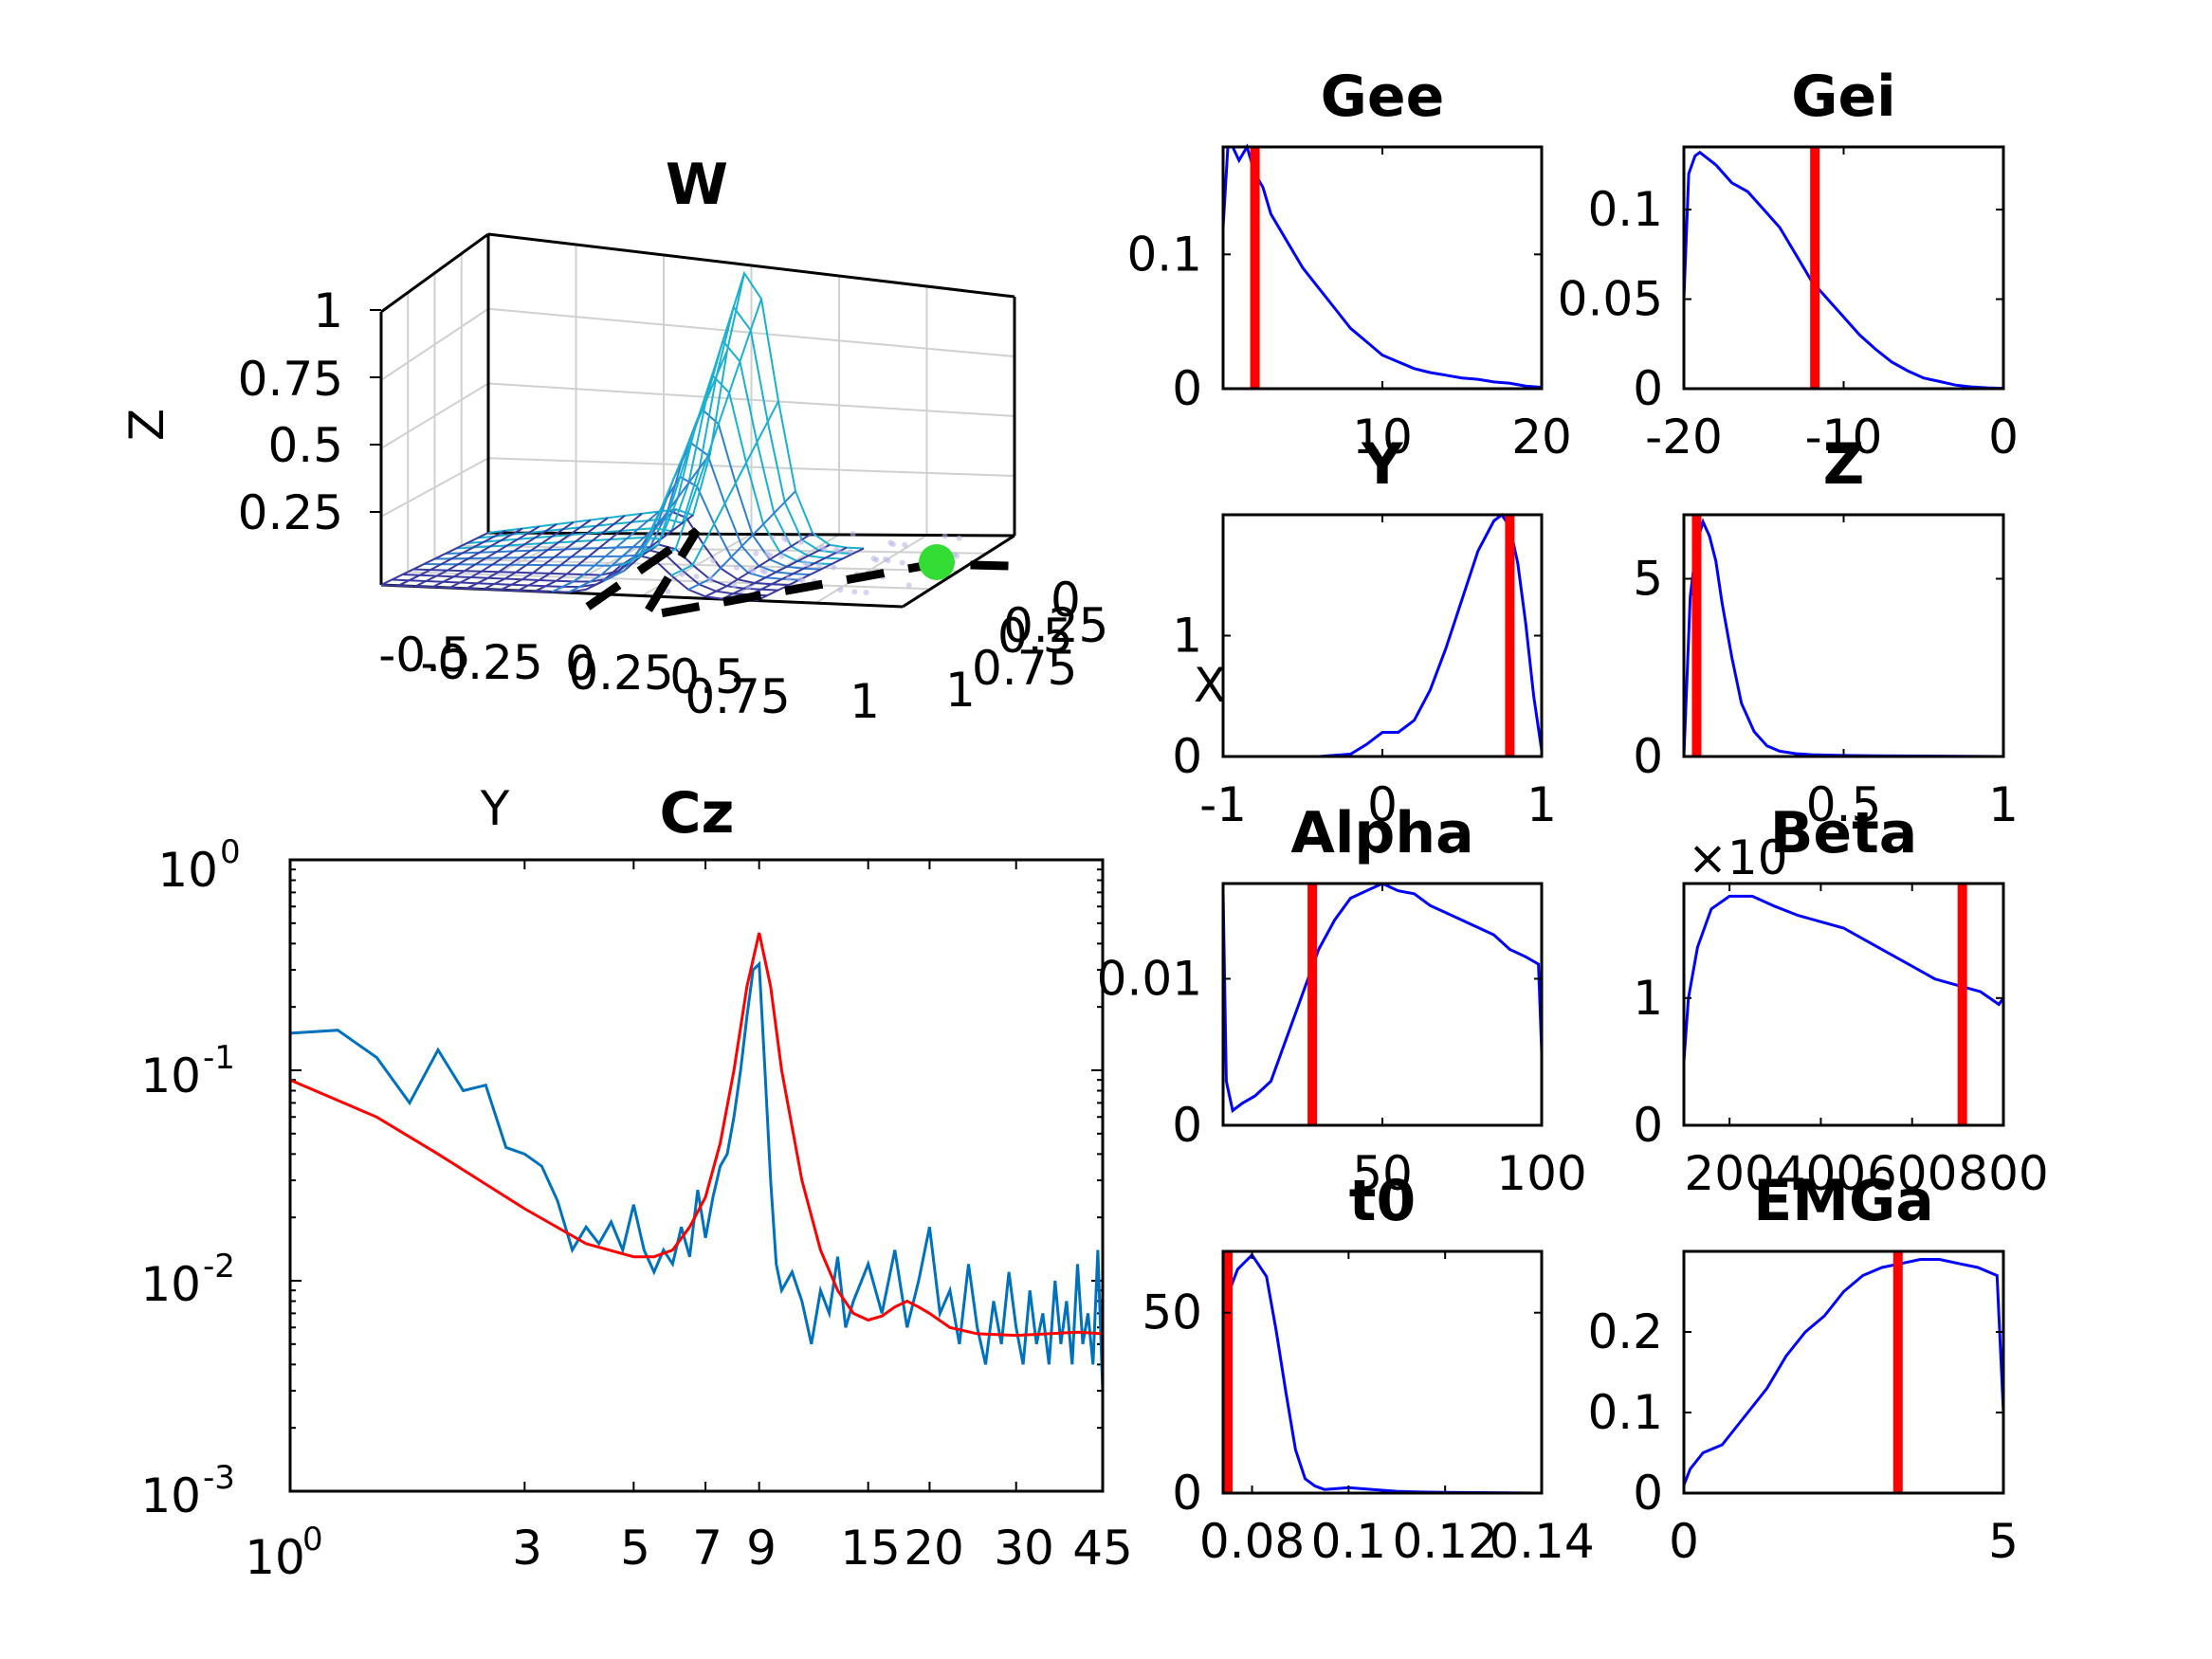 The image size is (2212, 1659). What do you see at coordinates (1252, 1541) in the screenshot?
I see `x-tick-label: 0.08` at bounding box center [1252, 1541].